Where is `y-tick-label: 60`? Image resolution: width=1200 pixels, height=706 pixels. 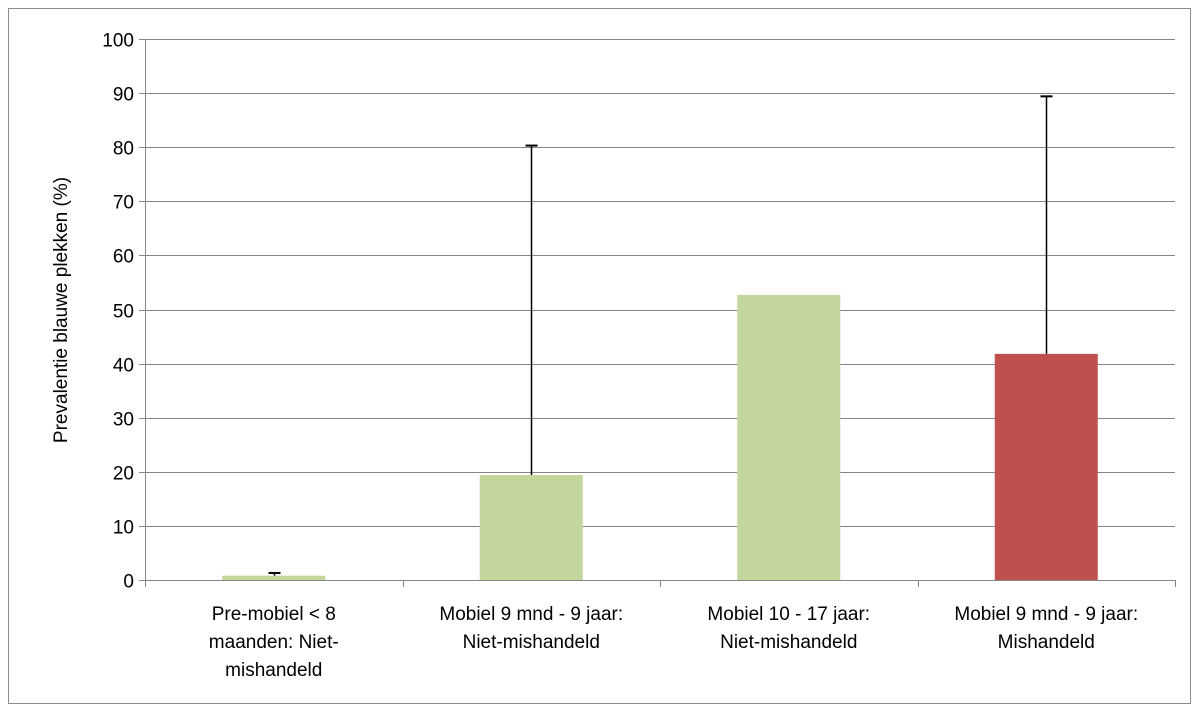 y-tick-label: 60 is located at coordinates (123, 257).